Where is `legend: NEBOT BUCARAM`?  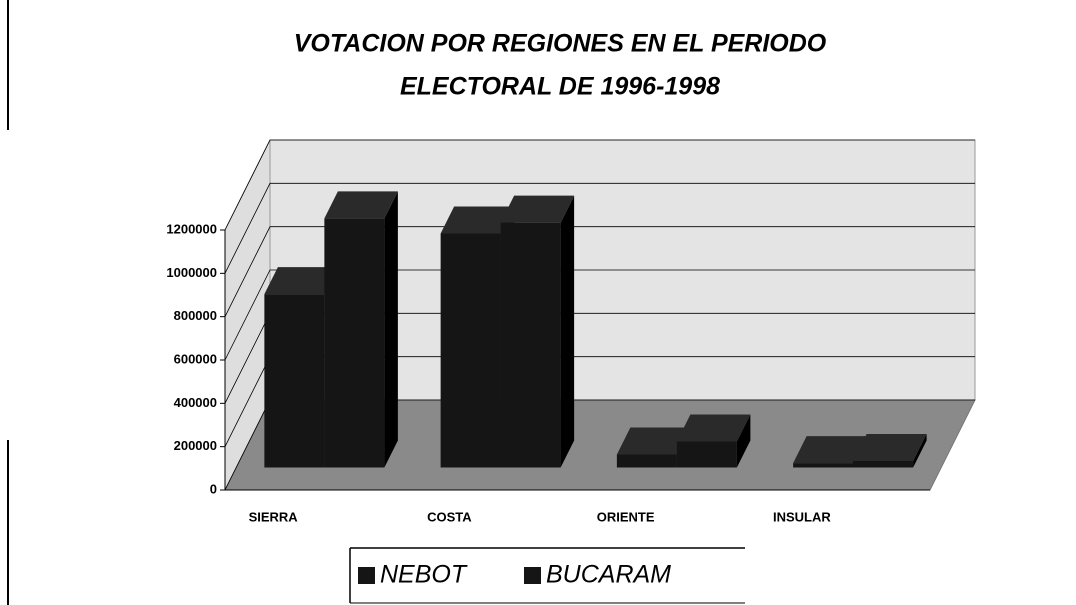 legend: NEBOT BUCARAM is located at coordinates (547, 575).